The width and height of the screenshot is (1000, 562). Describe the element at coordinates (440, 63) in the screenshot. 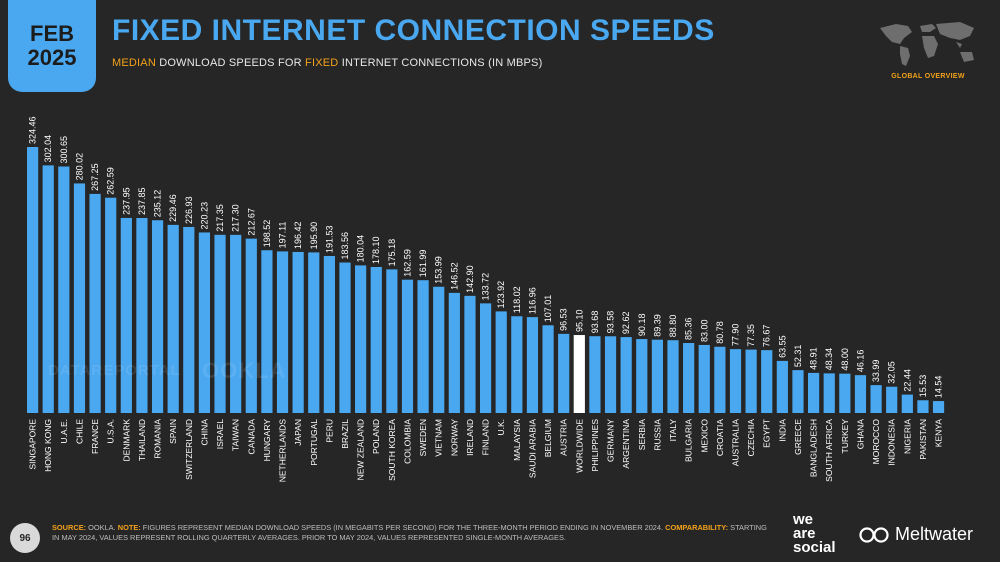

I see `subtitle-text-2: INTERNET CONNECTIONS (IN MBPS)` at that location.